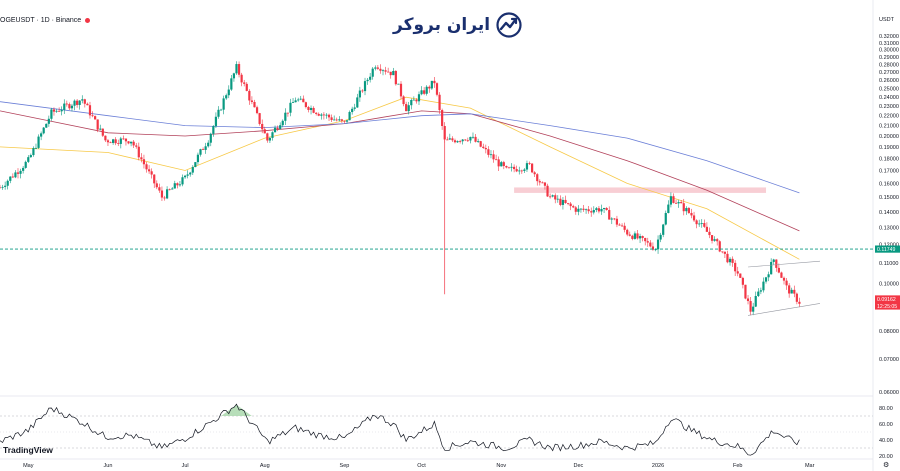  Describe the element at coordinates (108, 466) in the screenshot. I see `time-tick-label: Jun` at that location.